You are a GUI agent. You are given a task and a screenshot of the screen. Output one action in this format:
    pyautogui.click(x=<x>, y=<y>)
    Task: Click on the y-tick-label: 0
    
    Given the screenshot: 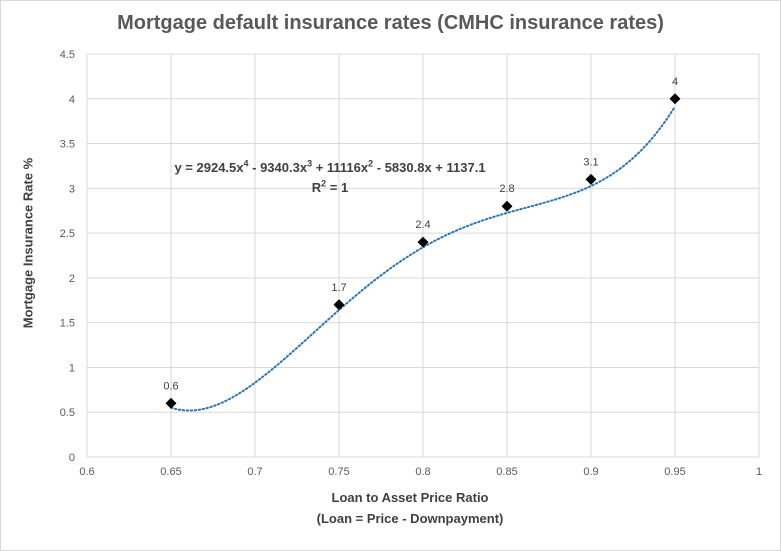 What is the action you would take?
    pyautogui.click(x=72, y=458)
    